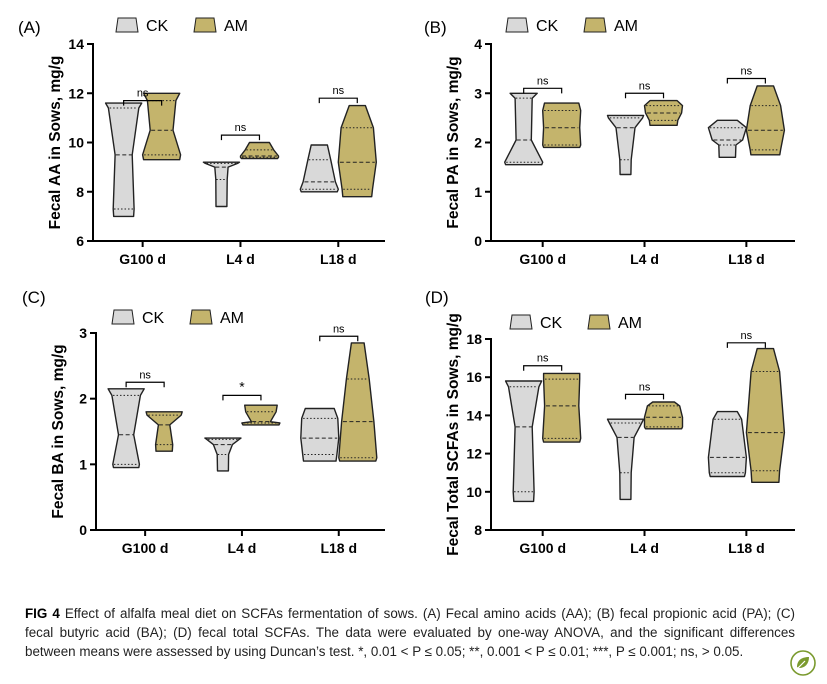 Image resolution: width=827 pixels, height=684 pixels. I want to click on y-axis-title: Fecal AA in Sows, mg/g, so click(55, 143).